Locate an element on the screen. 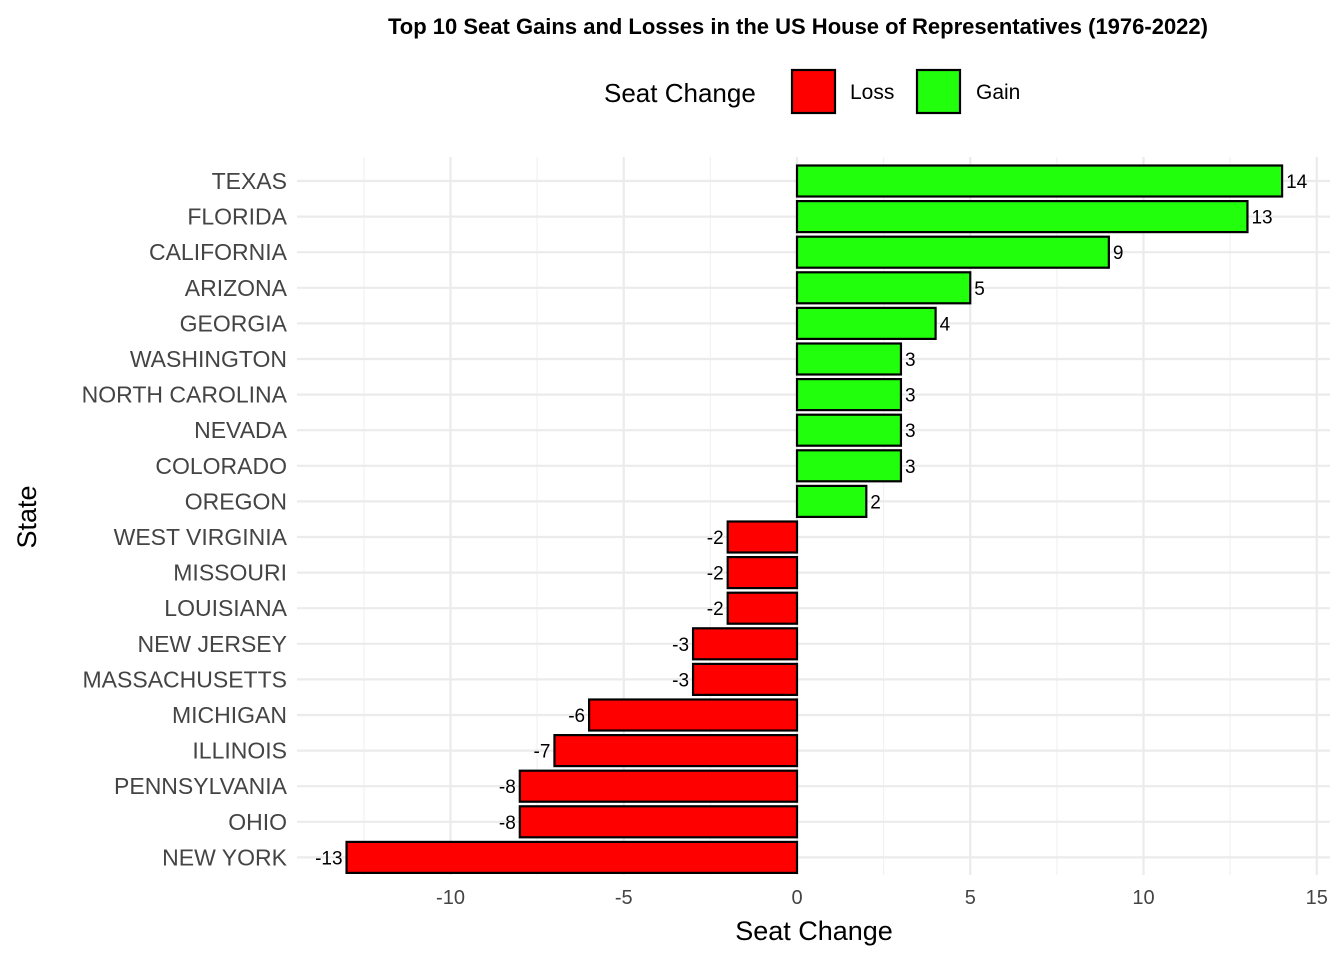  y-tick-label: OREGON is located at coordinates (236, 501).